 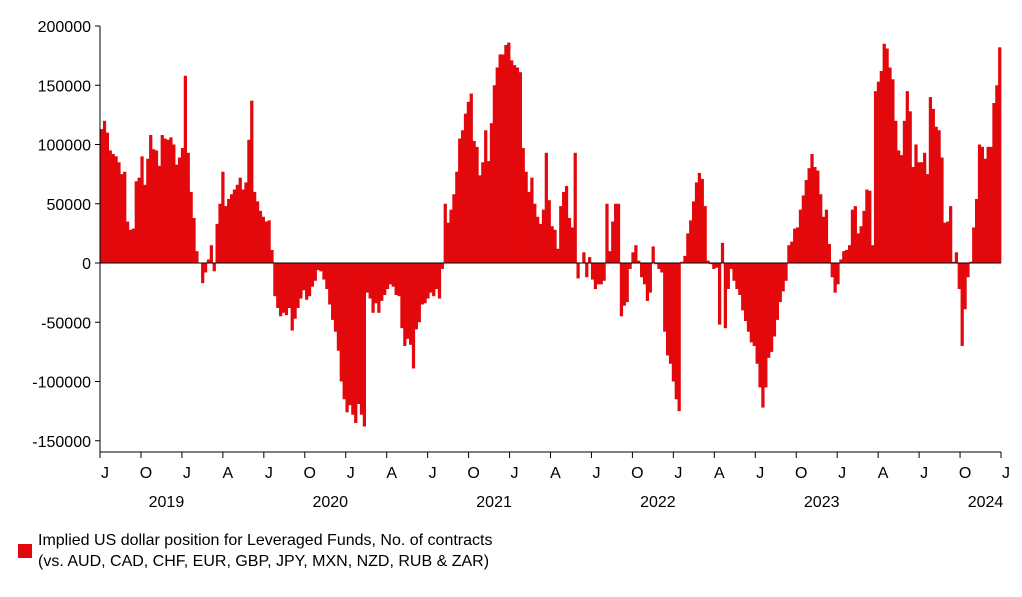 I want to click on x-year-label: 2024, so click(x=986, y=502).